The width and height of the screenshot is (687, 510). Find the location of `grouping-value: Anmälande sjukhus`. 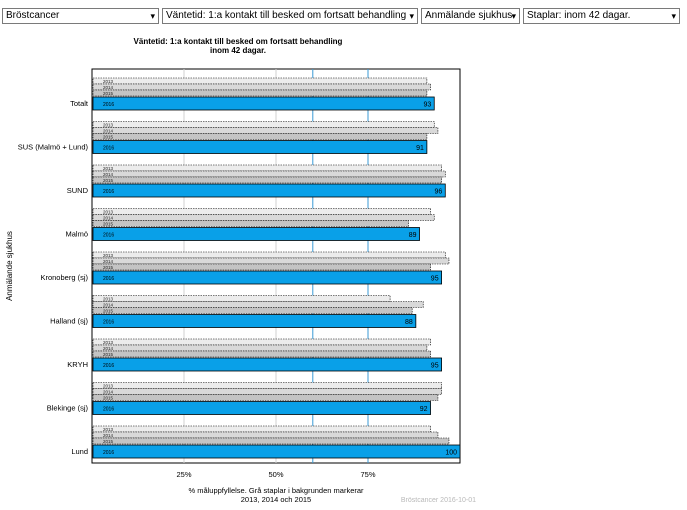

grouping-value: Anmälande sjukhus is located at coordinates (469, 15).